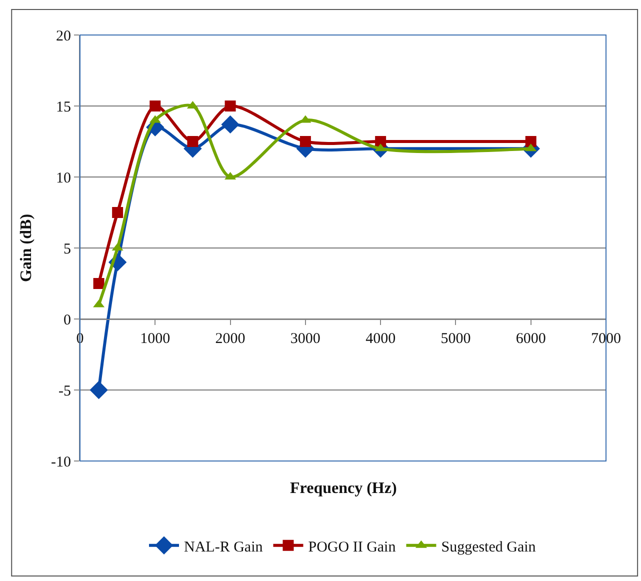 Image resolution: width=641 pixels, height=581 pixels. I want to click on x-tick-label: 4000, so click(381, 339).